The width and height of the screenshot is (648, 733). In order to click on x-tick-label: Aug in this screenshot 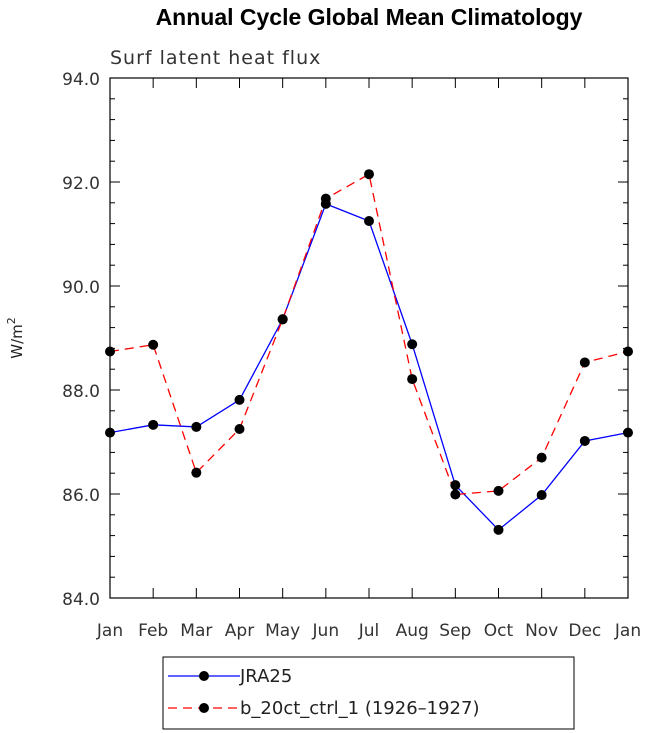, I will do `click(412, 631)`.